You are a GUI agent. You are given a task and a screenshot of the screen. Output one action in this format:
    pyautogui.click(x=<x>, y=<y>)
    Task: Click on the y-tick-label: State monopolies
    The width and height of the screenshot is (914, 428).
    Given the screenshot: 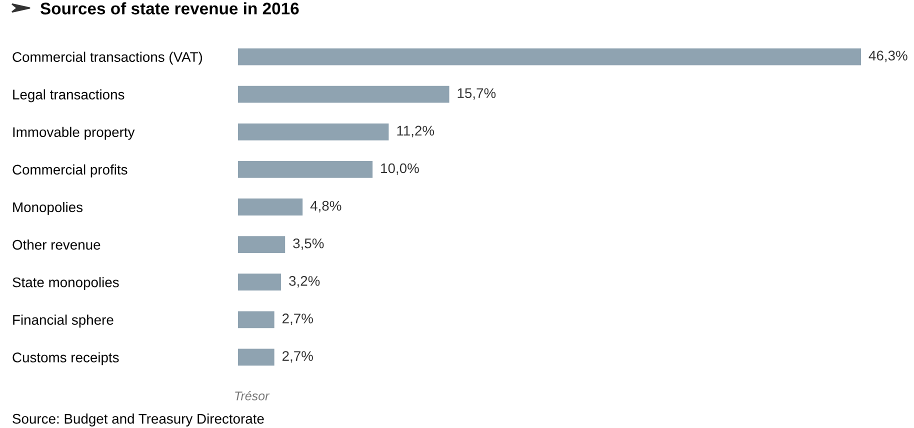 What is the action you would take?
    pyautogui.click(x=65, y=283)
    